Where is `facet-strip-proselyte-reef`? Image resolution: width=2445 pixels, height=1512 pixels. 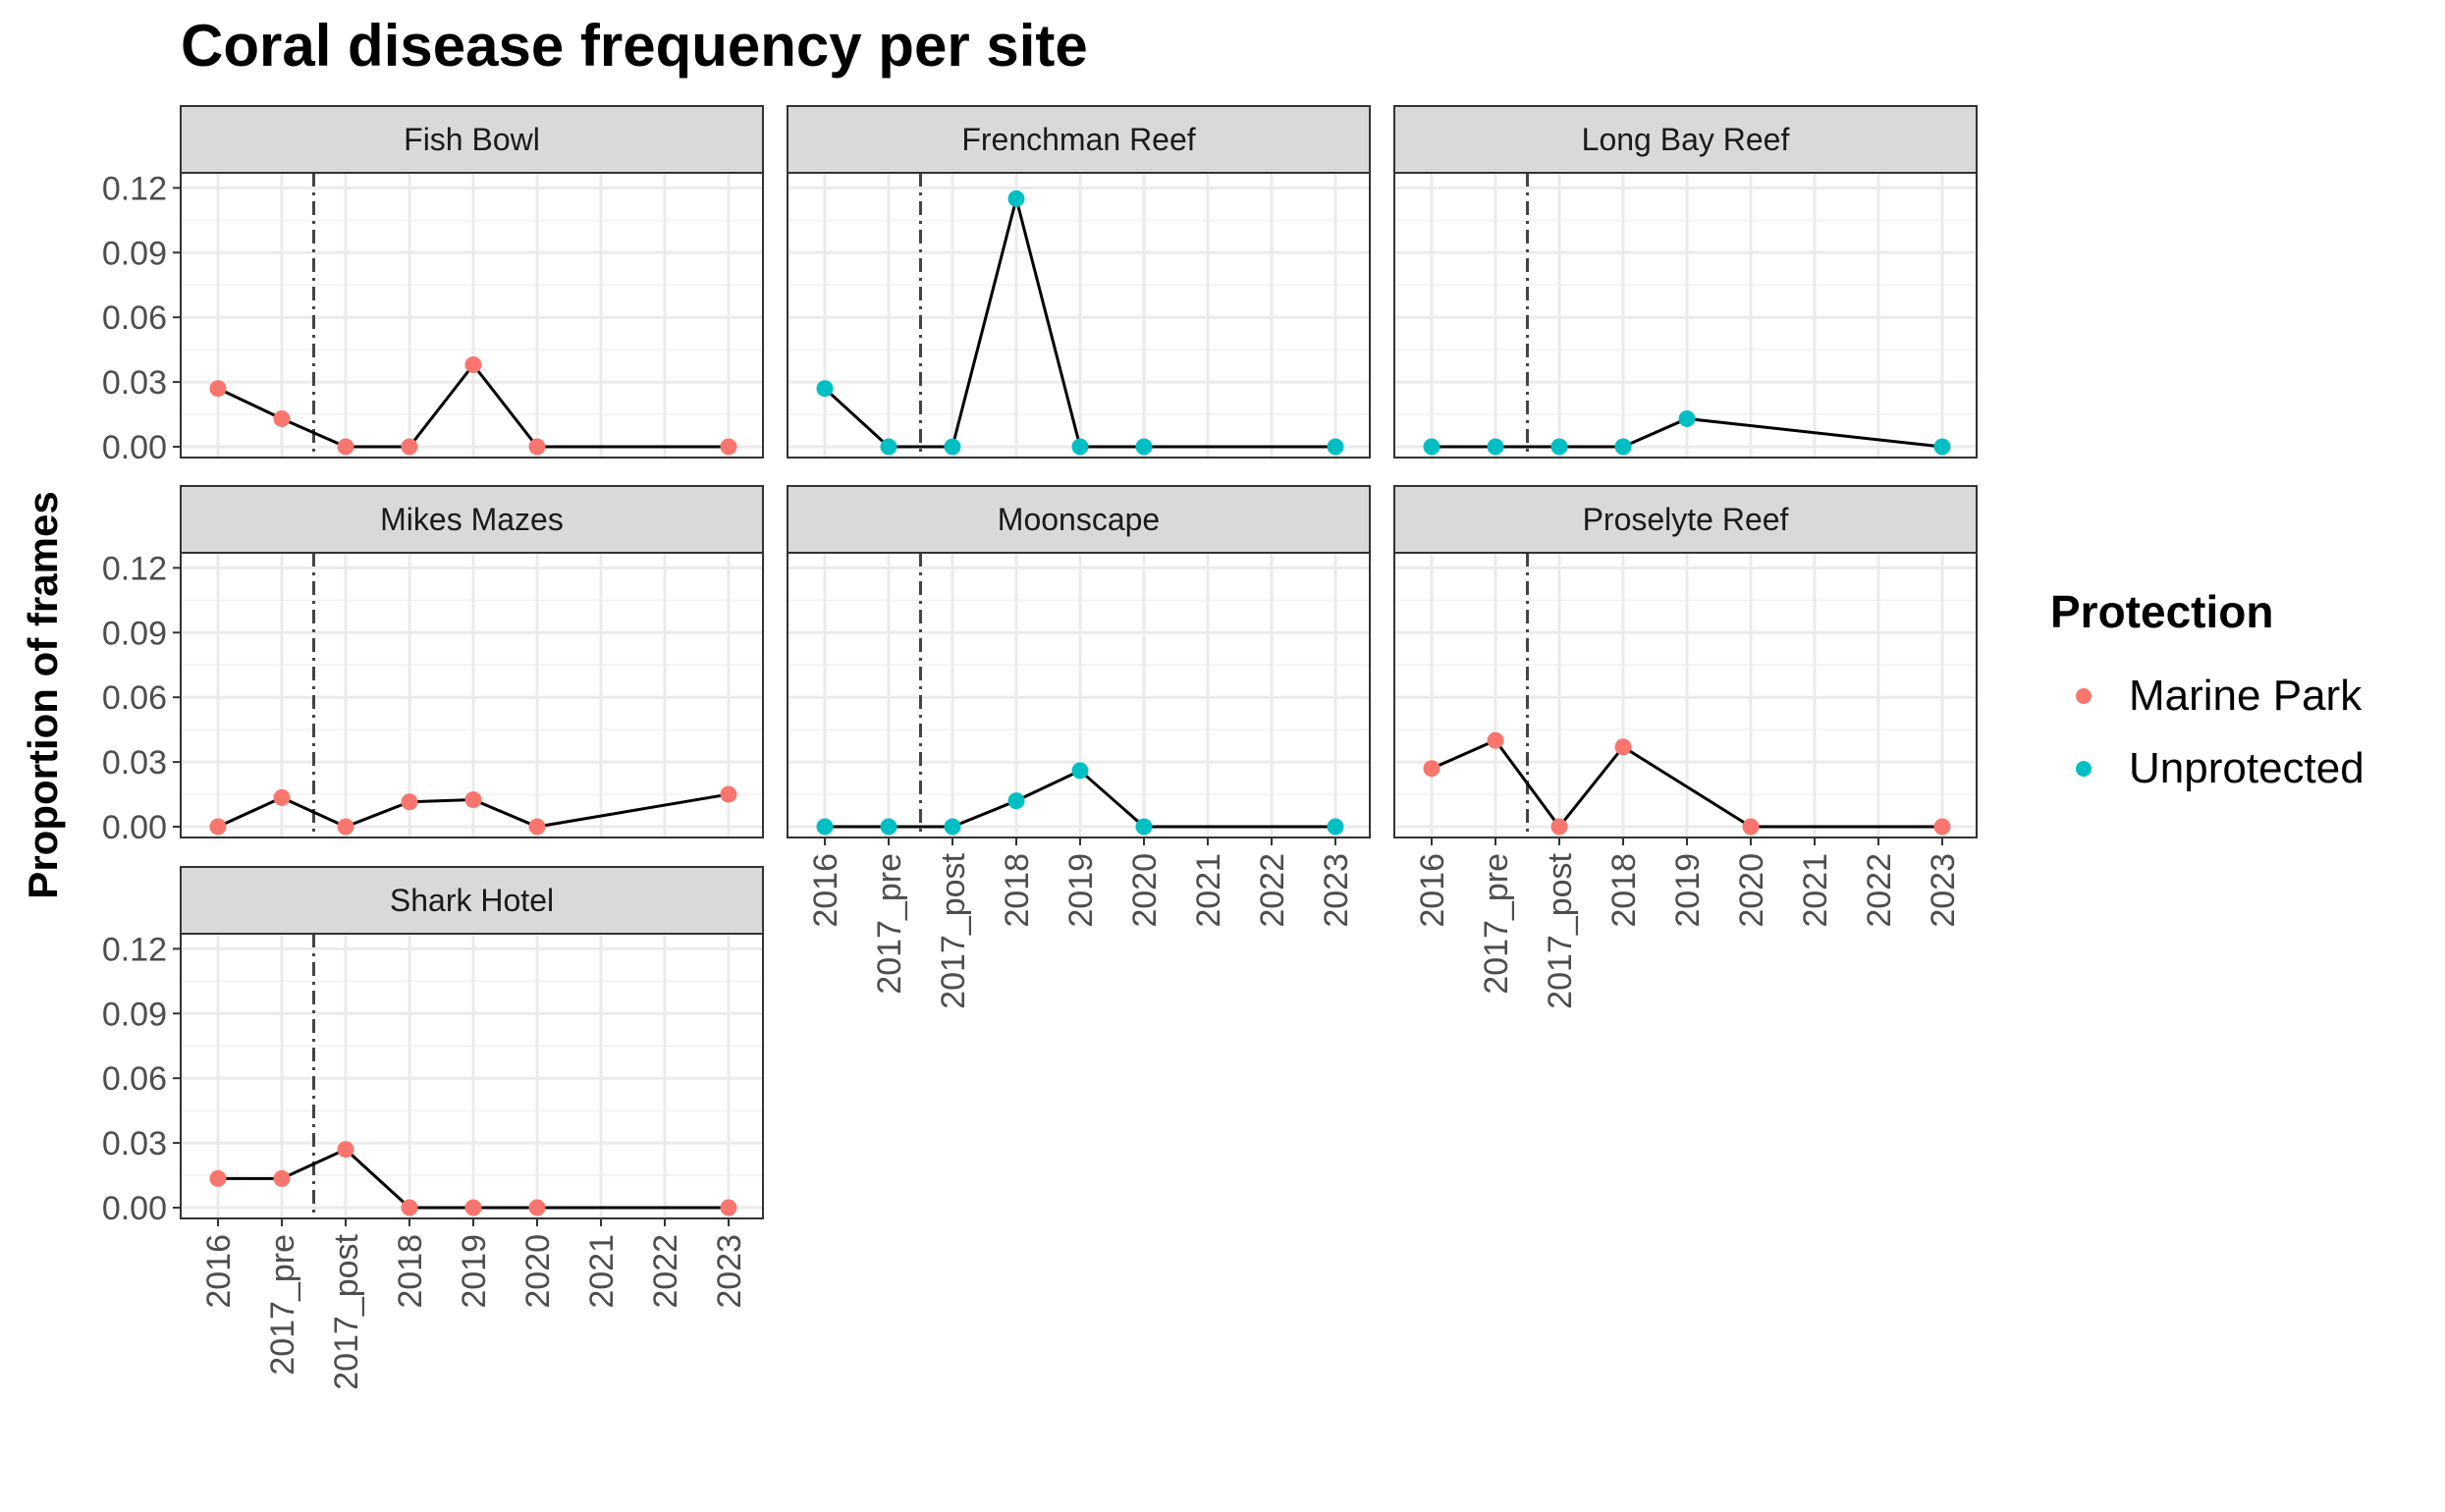 facet-strip-proselyte-reef is located at coordinates (1685, 520).